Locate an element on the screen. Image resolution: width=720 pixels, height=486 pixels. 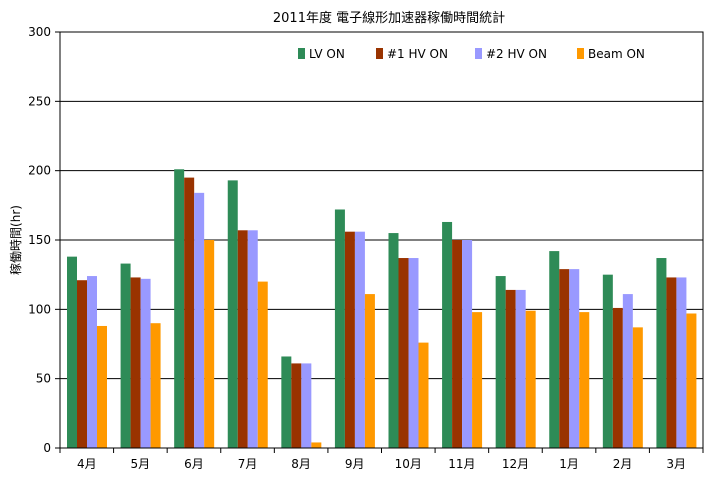
y-tick-label: 200 is located at coordinates (39, 171).